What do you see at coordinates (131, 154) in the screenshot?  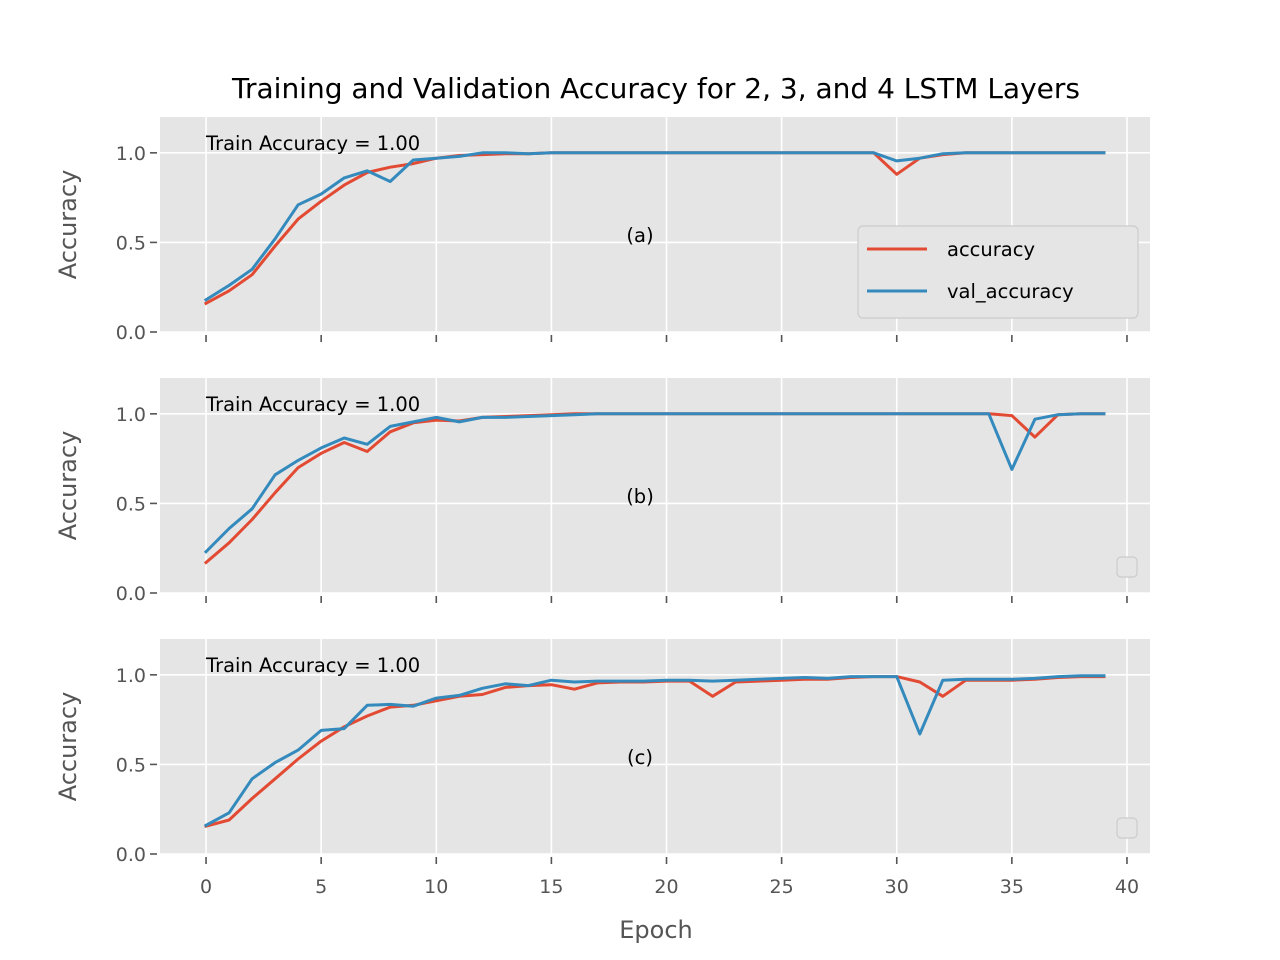 I see `y-tick-label-a: 1.0` at bounding box center [131, 154].